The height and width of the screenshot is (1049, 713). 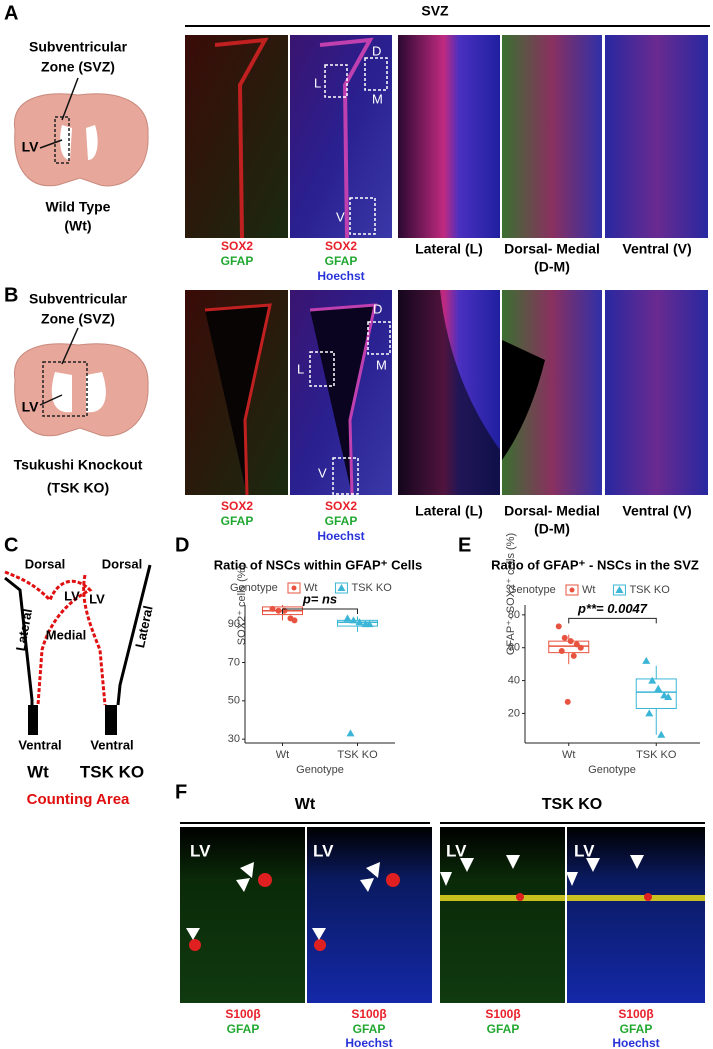 What do you see at coordinates (11, 13) in the screenshot?
I see `panel-label: A` at bounding box center [11, 13].